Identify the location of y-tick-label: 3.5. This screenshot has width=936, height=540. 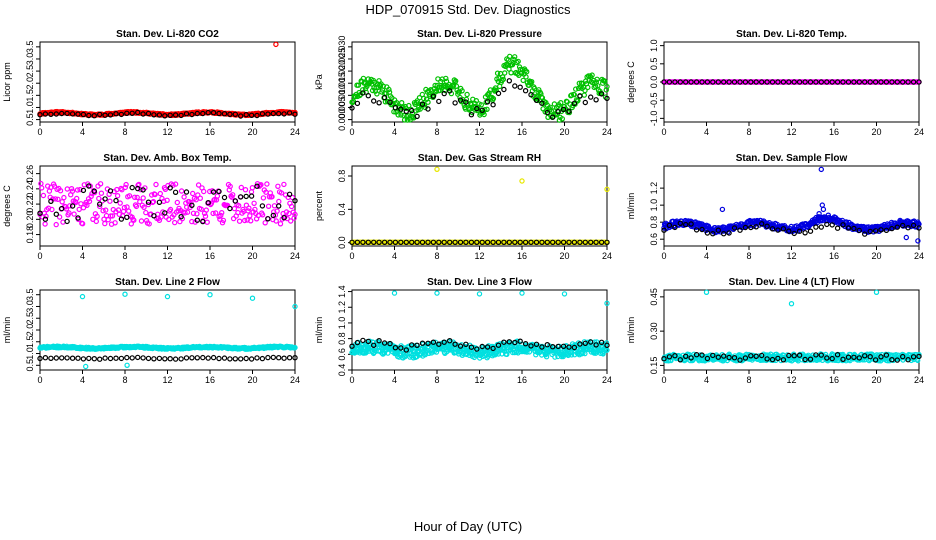
(30, 294).